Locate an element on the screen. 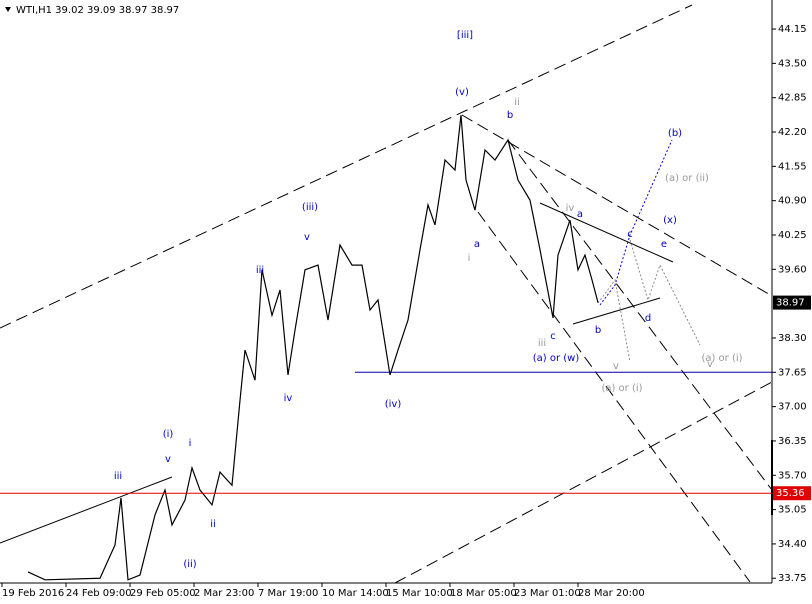 This screenshot has width=812, height=604. wave-label: (ii) is located at coordinates (189, 564).